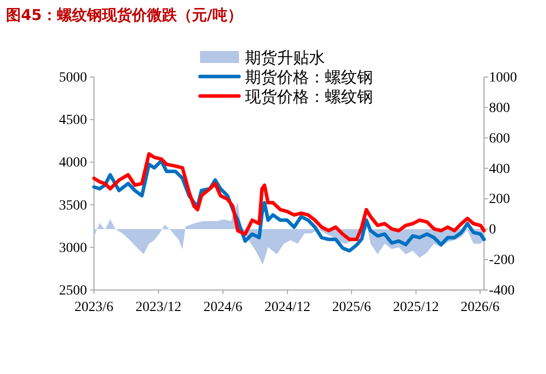 The height and width of the screenshot is (374, 546). I want to click on legend-label: 期货价格：螺纹钢, so click(309, 77).